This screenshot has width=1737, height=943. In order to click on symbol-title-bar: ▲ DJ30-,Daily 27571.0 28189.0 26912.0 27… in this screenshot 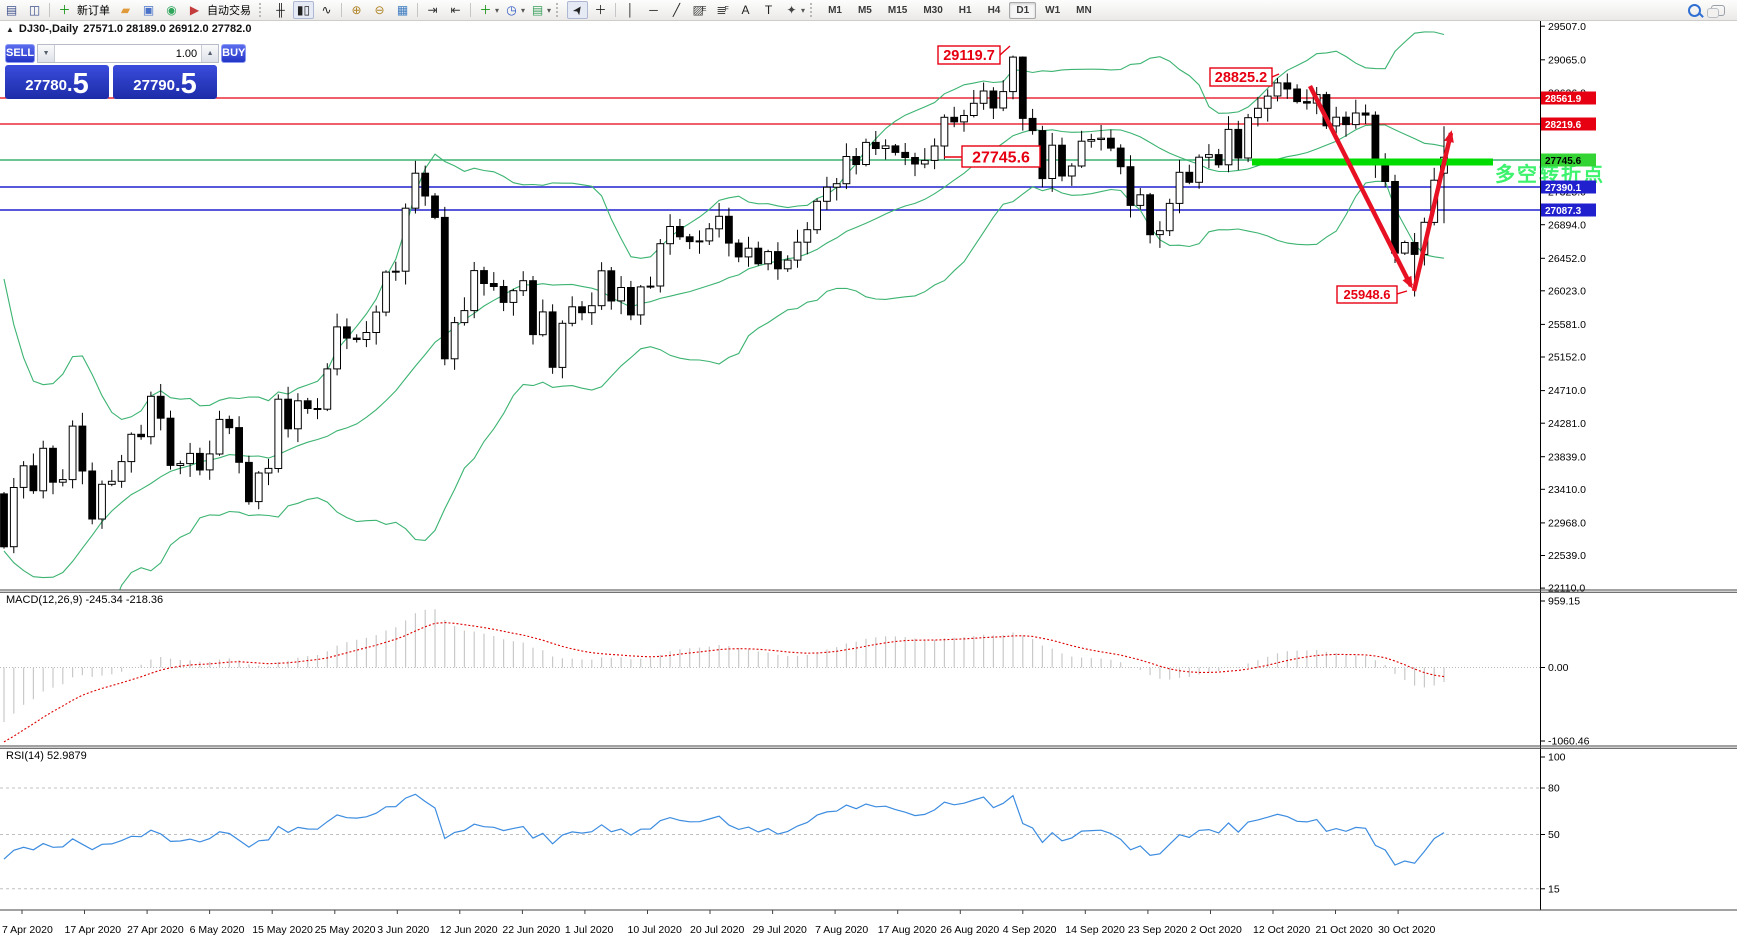, I will do `click(128, 29)`.